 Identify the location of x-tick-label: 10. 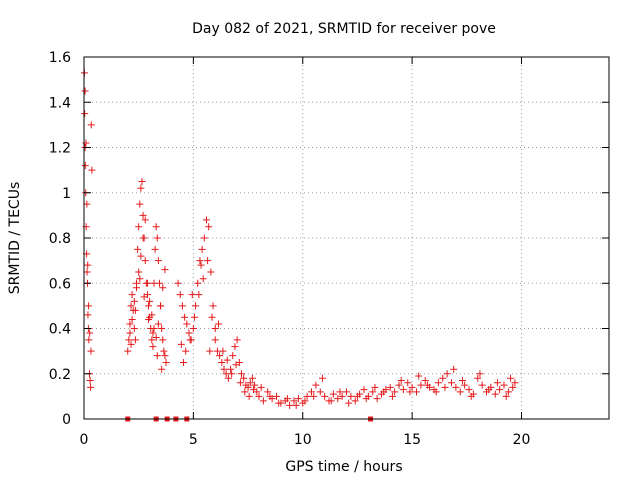
(303, 440).